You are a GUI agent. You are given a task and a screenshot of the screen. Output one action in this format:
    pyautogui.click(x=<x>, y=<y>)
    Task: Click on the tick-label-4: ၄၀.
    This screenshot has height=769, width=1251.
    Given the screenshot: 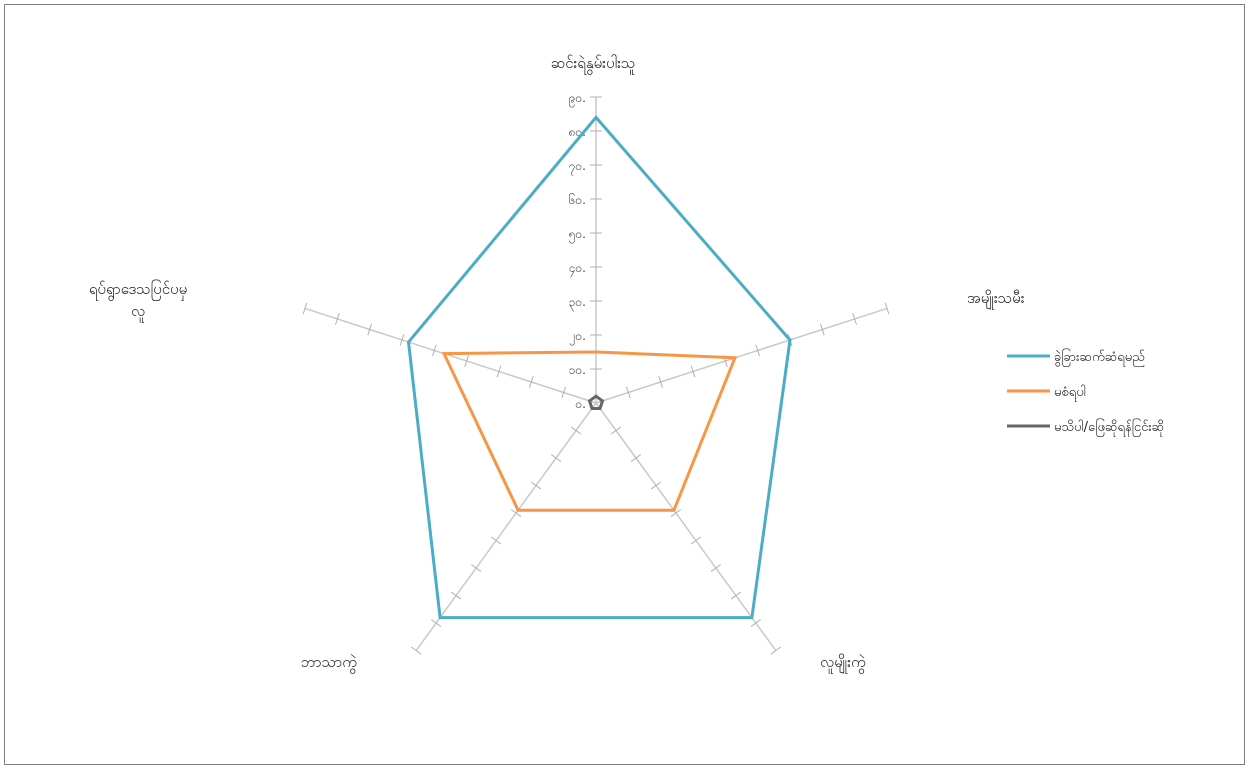 What is the action you would take?
    pyautogui.click(x=577, y=269)
    